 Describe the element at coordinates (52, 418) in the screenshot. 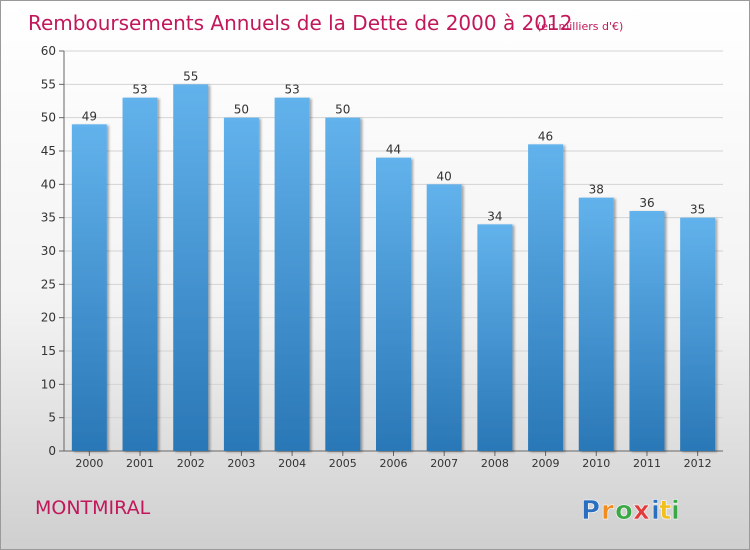

I see `y-tick-label: 5` at that location.